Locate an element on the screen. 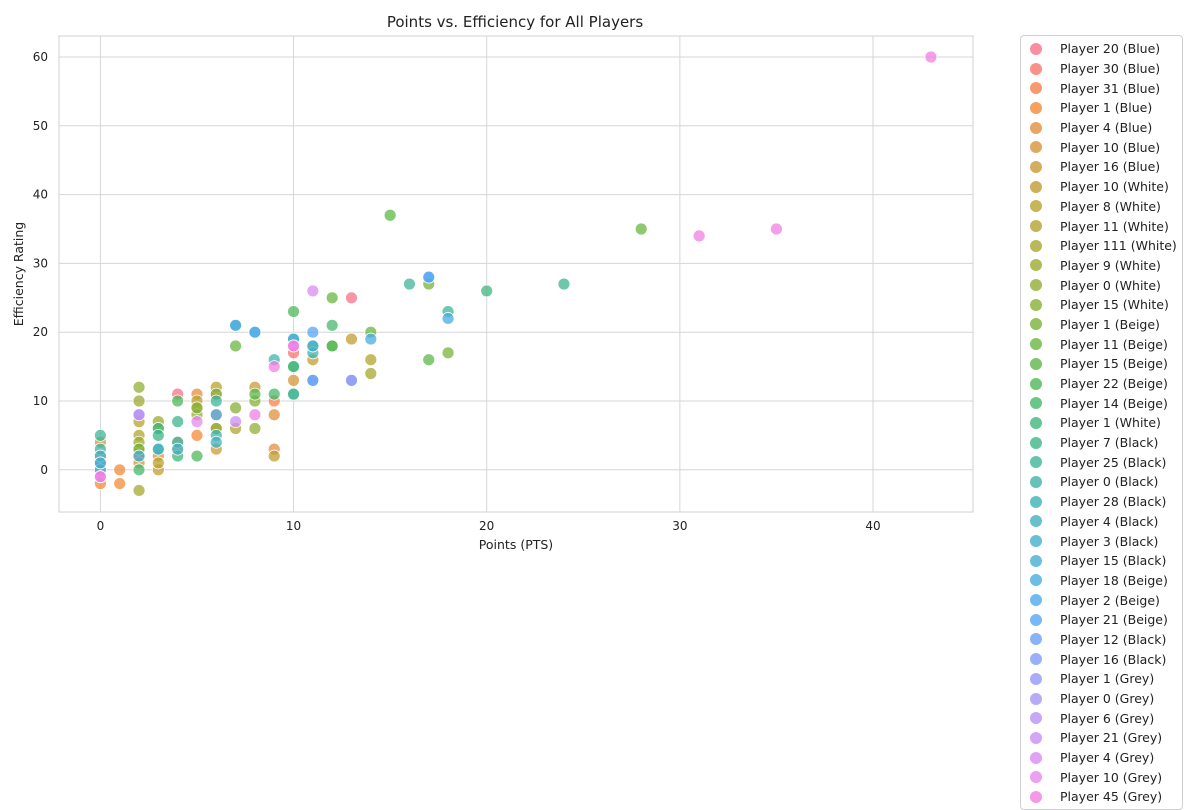 The height and width of the screenshot is (810, 1200). legend-item: Player 21 (Grey) is located at coordinates (1101, 738).